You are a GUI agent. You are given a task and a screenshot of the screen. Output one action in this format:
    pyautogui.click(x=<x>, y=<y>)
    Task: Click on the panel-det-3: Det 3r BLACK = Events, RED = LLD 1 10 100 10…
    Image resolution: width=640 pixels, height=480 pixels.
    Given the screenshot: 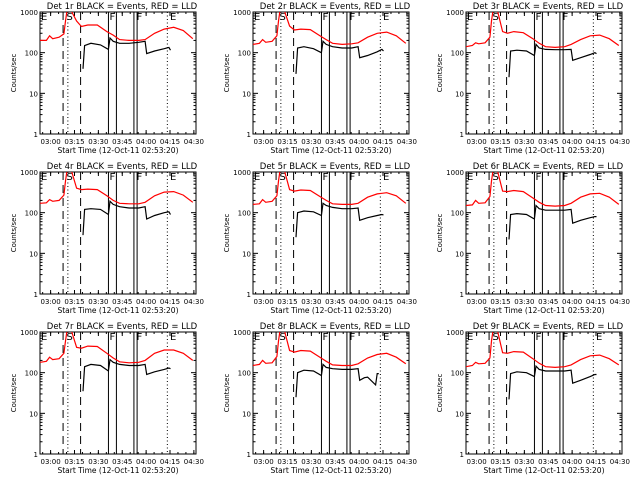 What is the action you would take?
    pyautogui.click(x=533, y=78)
    